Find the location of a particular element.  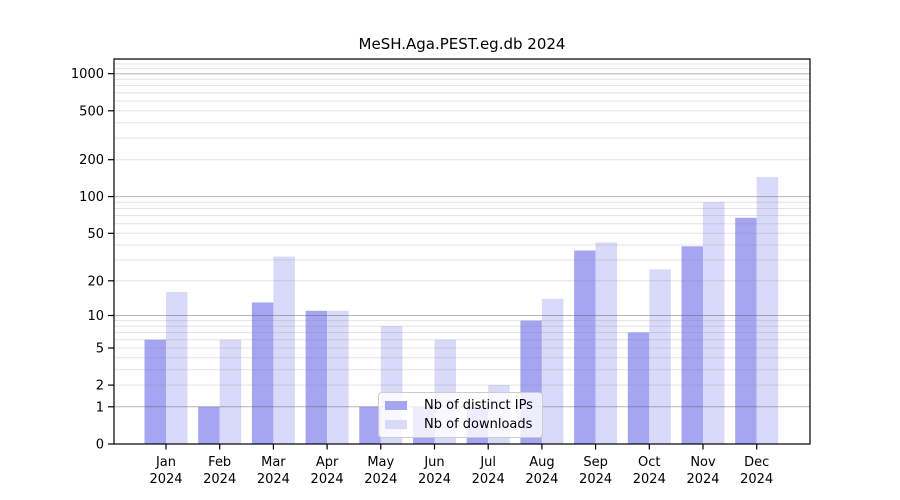

y-axis-tick-label: 1000 is located at coordinates (87, 74).